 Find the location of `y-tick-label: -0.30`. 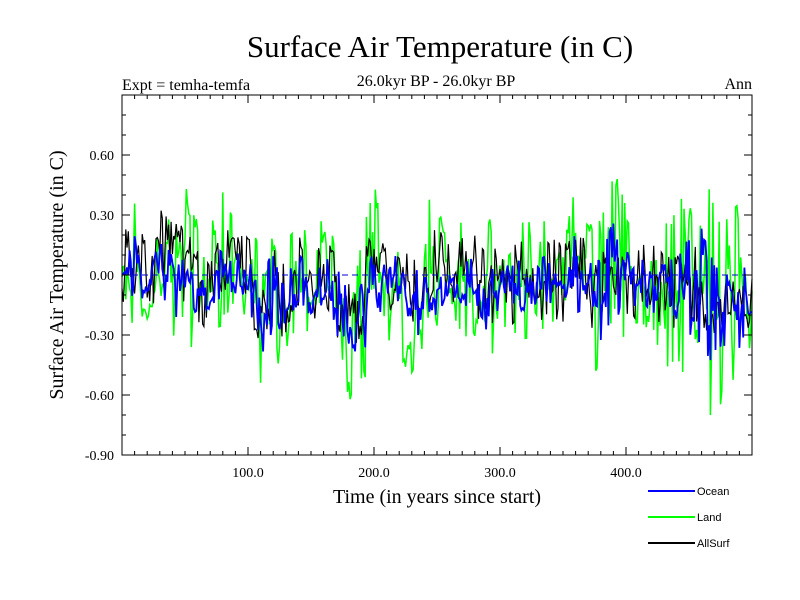

y-tick-label: -0.30 is located at coordinates (99, 336).